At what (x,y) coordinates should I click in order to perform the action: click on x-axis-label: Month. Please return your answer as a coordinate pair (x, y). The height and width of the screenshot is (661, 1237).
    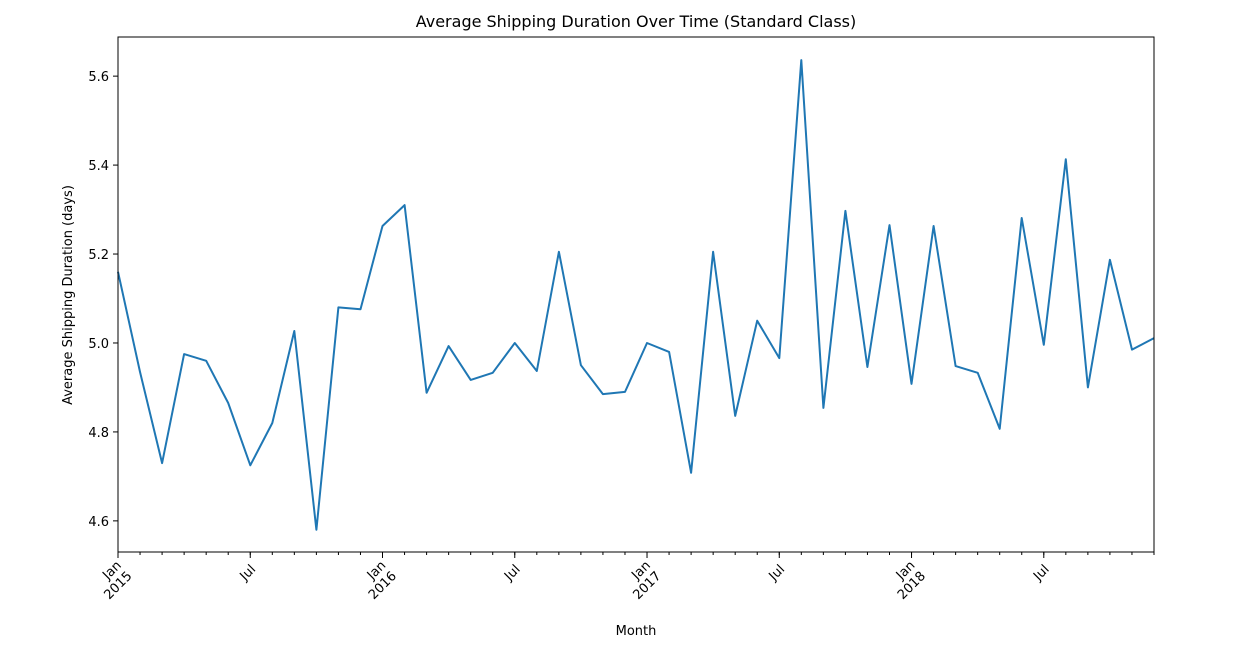
    Looking at the image, I should click on (636, 631).